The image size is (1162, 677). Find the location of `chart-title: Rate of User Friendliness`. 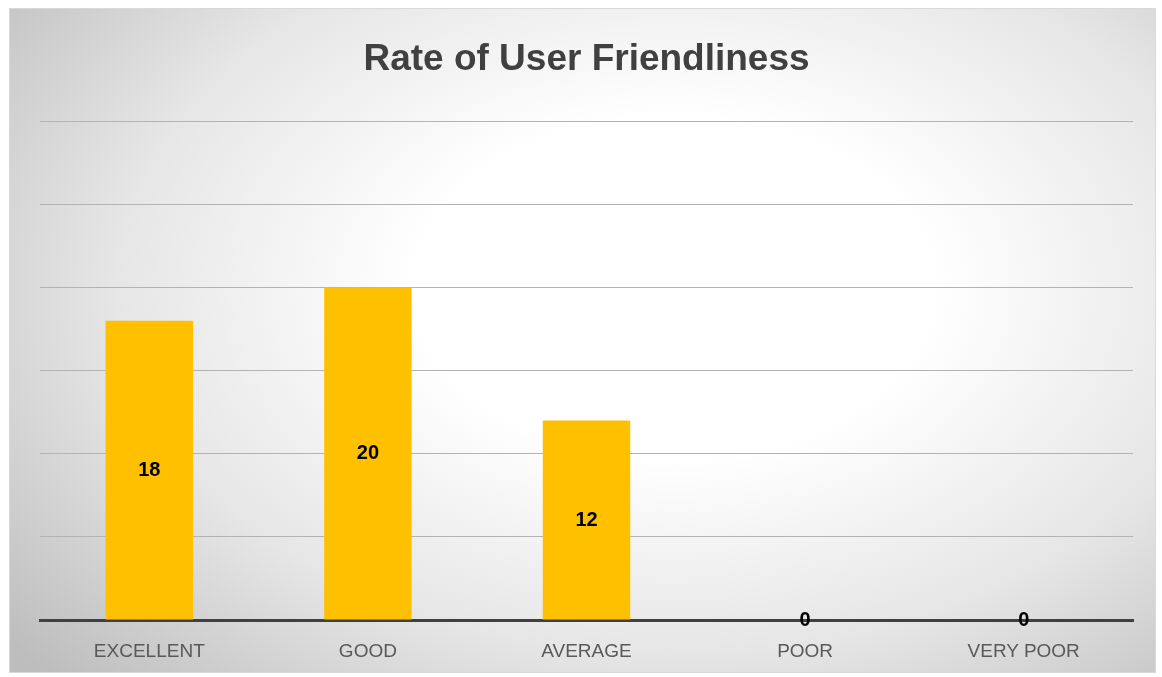

chart-title: Rate of User Friendliness is located at coordinates (586, 58).